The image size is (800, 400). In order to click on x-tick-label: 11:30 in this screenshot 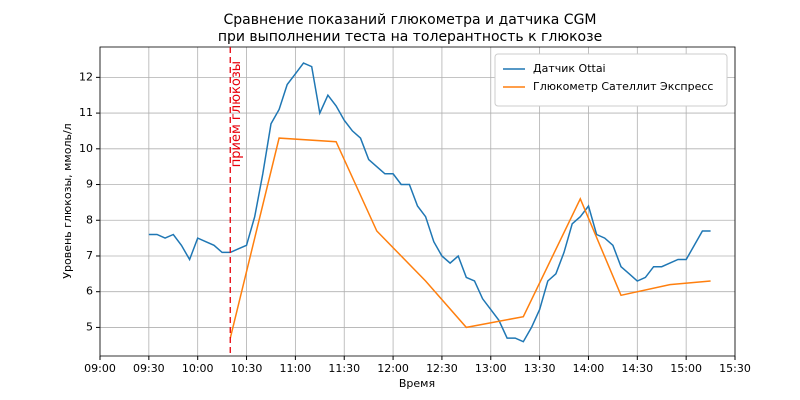, I will do `click(344, 368)`.